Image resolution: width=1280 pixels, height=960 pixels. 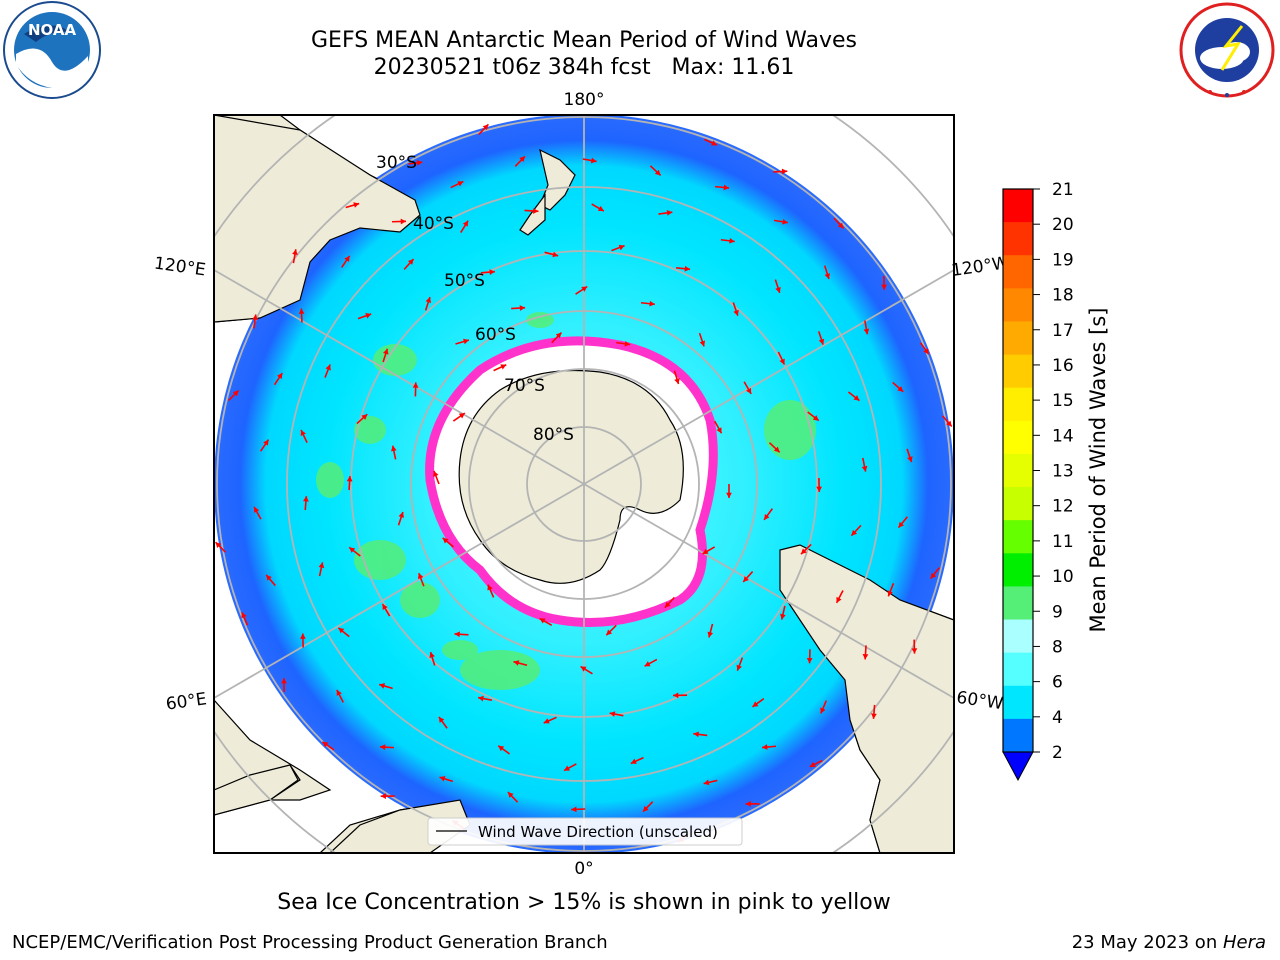 I want to click on chart-subtitle: 20230521 t06z 384h fcst Max: 11.61, so click(x=584, y=67).